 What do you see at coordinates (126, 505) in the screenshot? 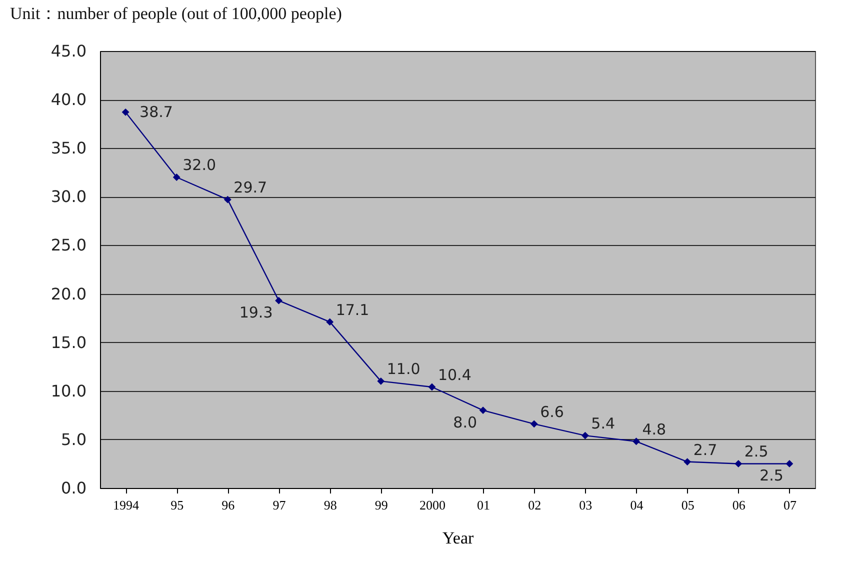
I see `x-tick-label: 1994` at bounding box center [126, 505].